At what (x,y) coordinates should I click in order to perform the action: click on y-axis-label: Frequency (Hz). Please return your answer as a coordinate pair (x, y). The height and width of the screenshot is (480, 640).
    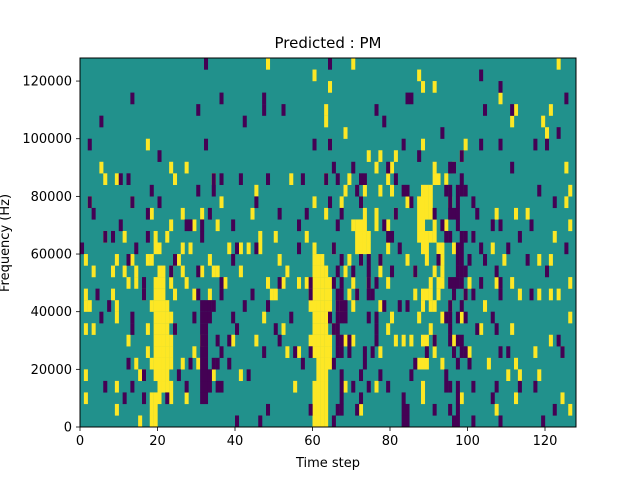
    Looking at the image, I should click on (6, 243).